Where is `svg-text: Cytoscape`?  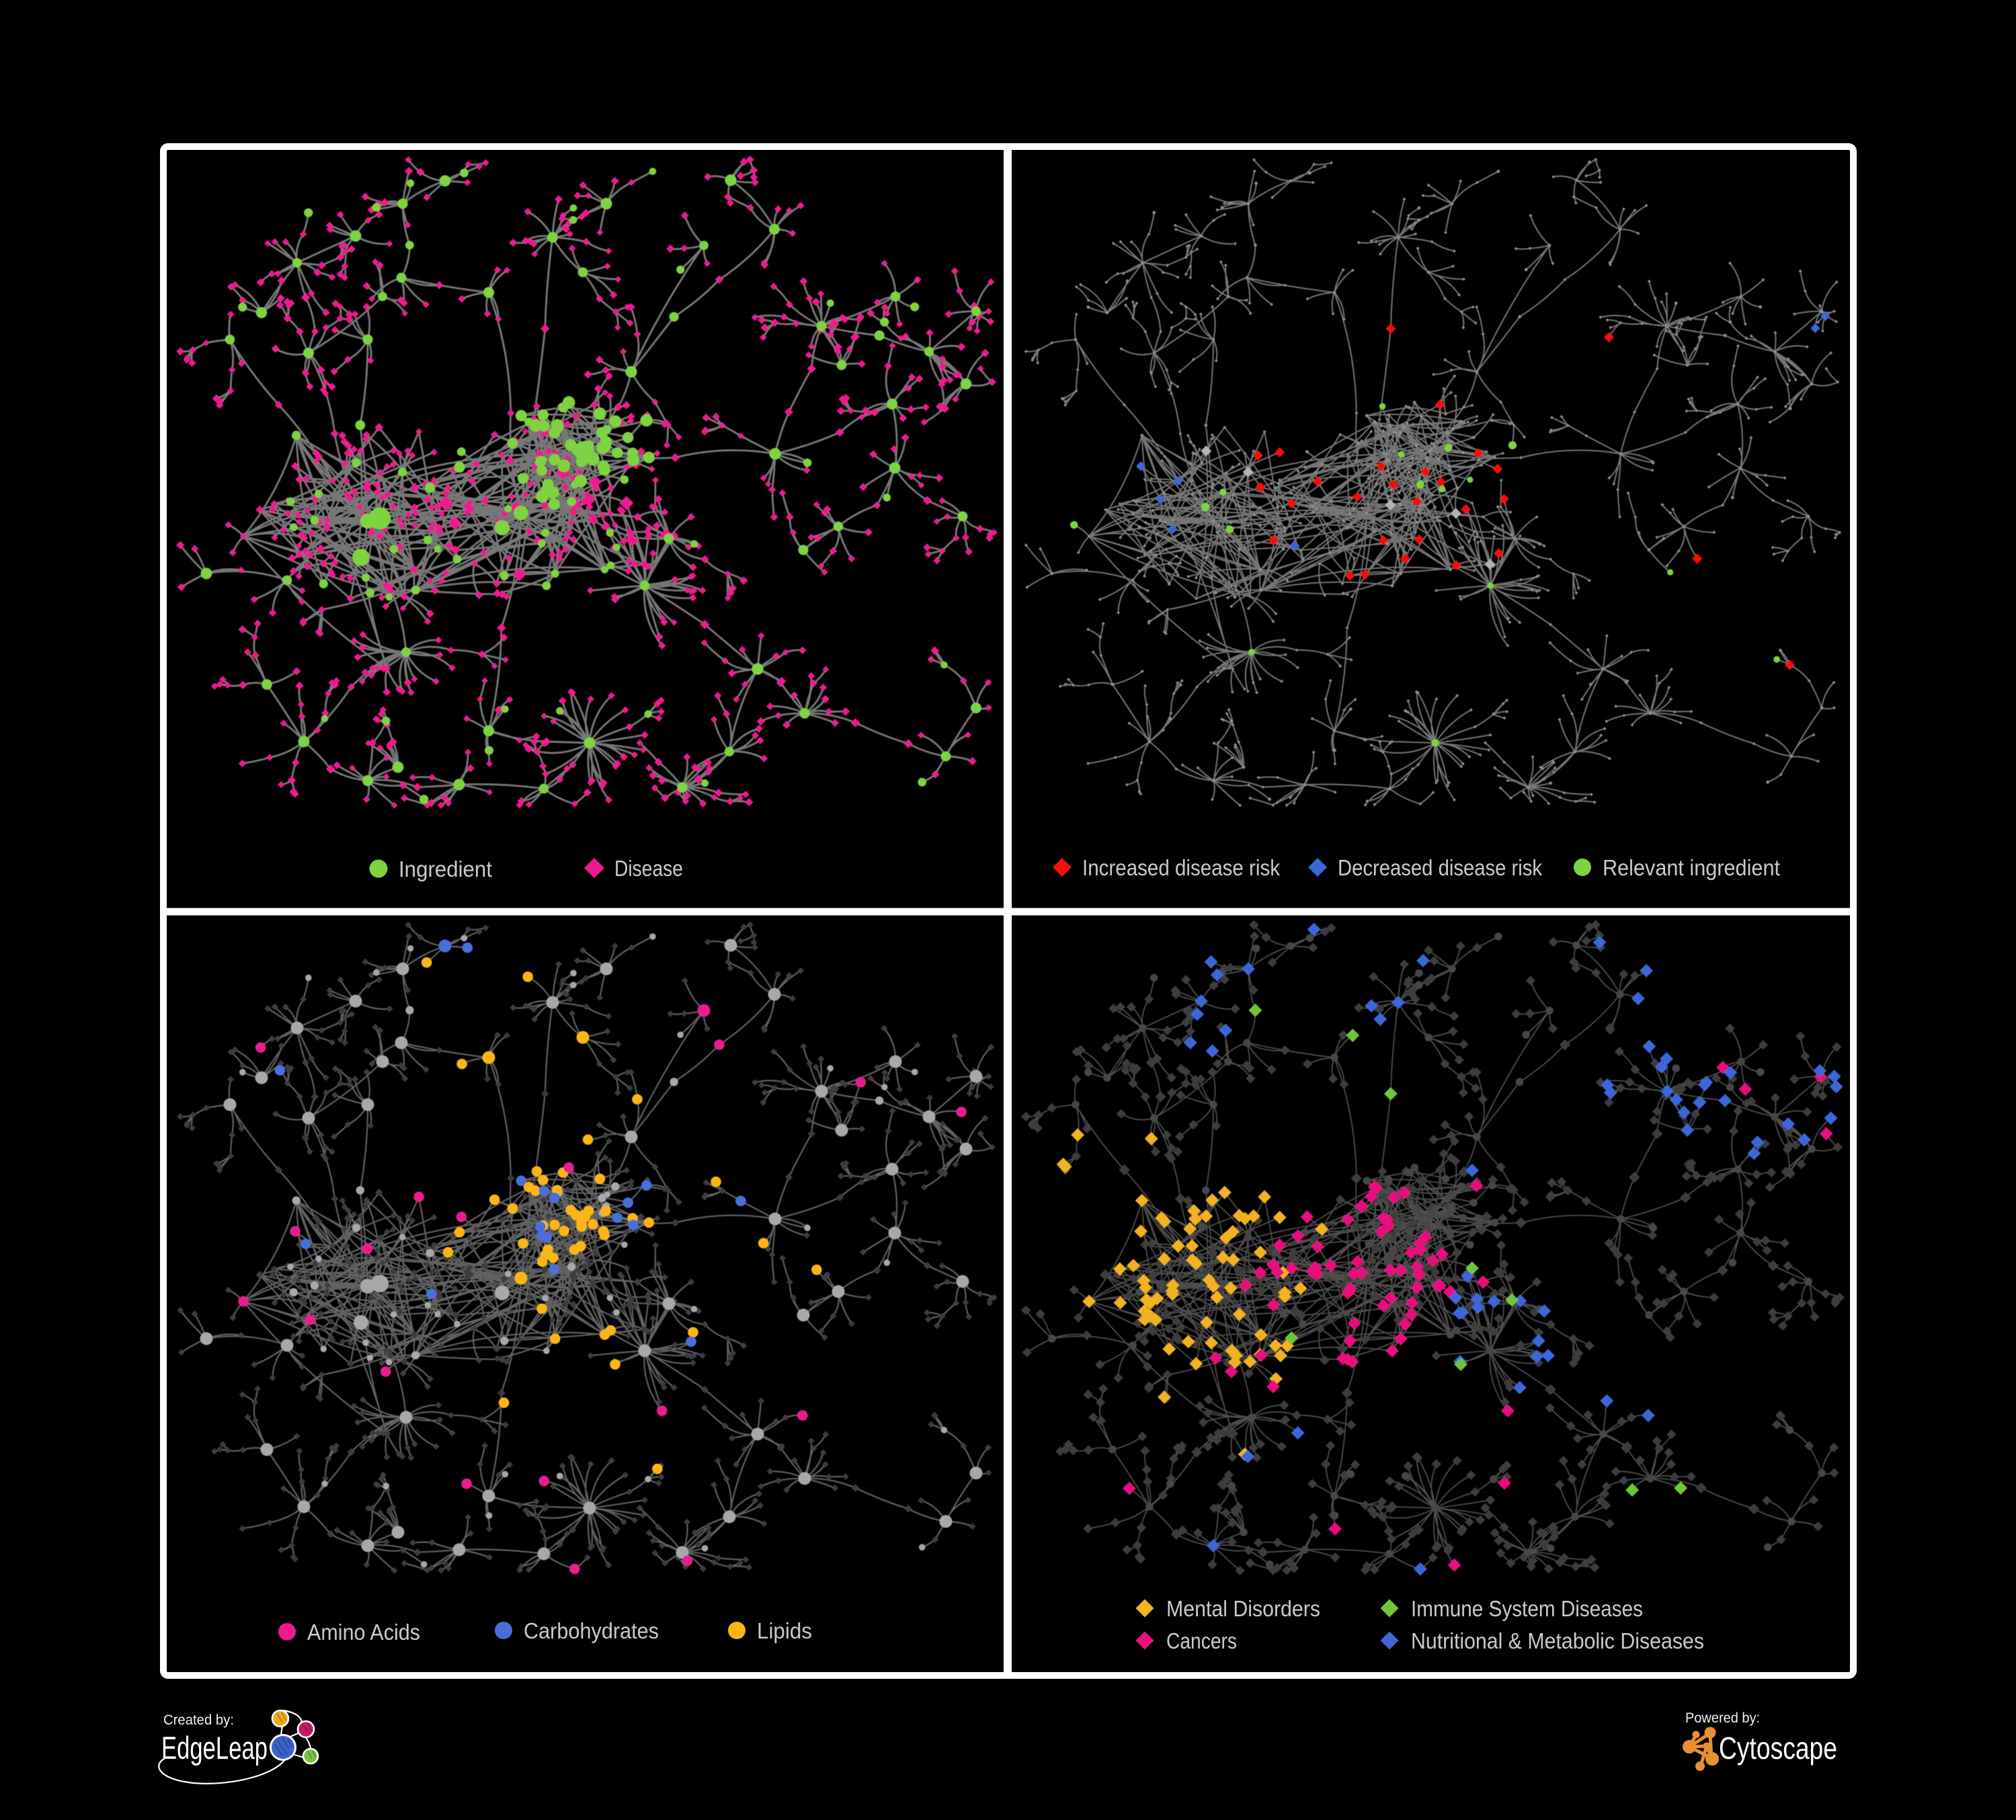
svg-text: Cytoscape is located at coordinates (1778, 1748).